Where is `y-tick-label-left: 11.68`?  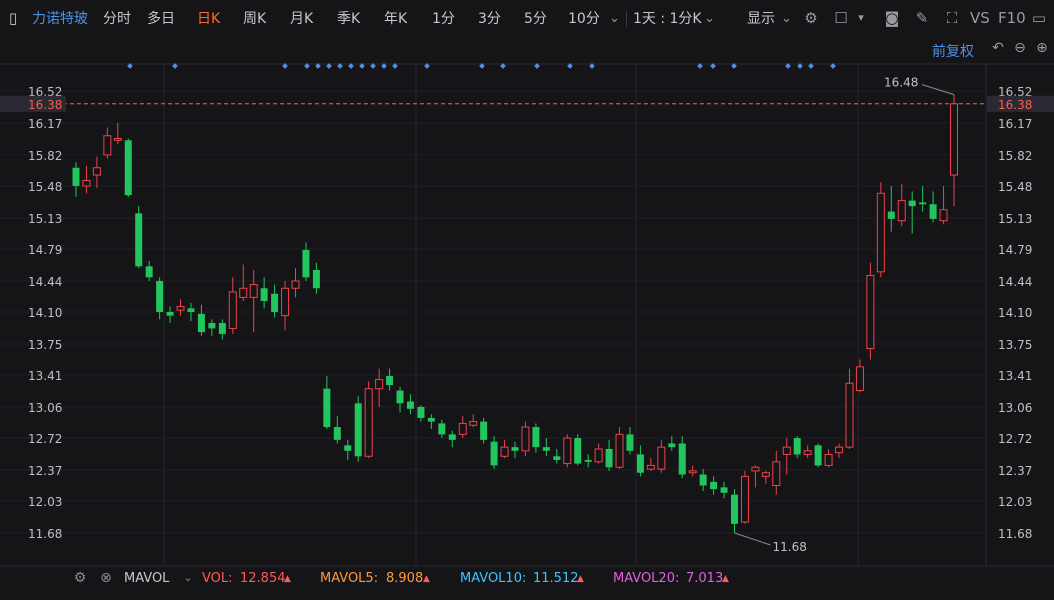
y-tick-label-left: 11.68 is located at coordinates (45, 534).